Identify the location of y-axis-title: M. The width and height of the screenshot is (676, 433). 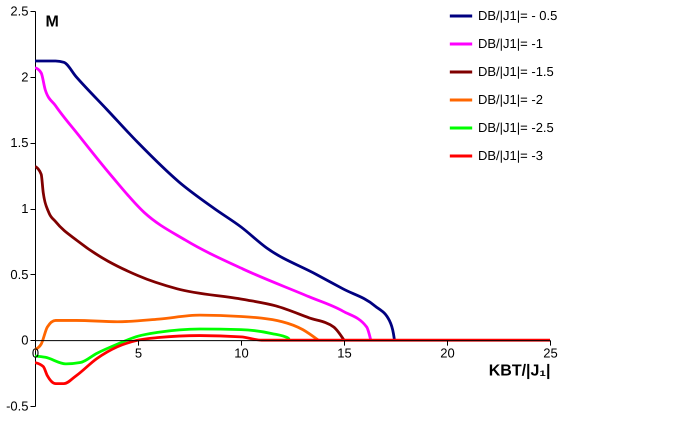
(52, 22).